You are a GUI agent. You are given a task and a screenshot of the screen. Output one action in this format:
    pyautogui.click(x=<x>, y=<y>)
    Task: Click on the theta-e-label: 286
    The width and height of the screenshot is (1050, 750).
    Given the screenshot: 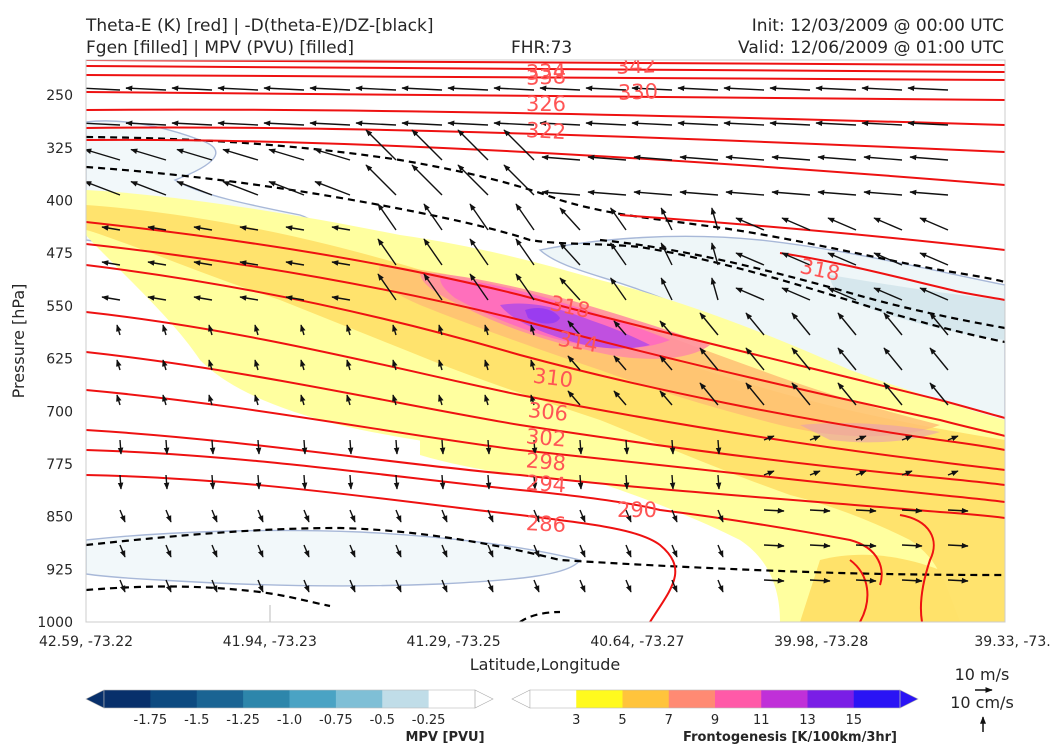 What is the action you would take?
    pyautogui.click(x=545, y=524)
    